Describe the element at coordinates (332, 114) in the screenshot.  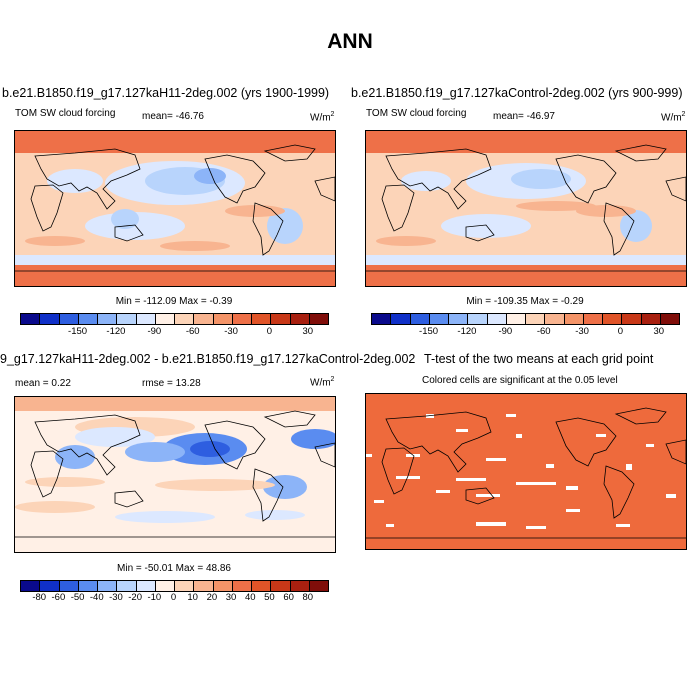
I see `panel1-units-sup: 2` at that location.